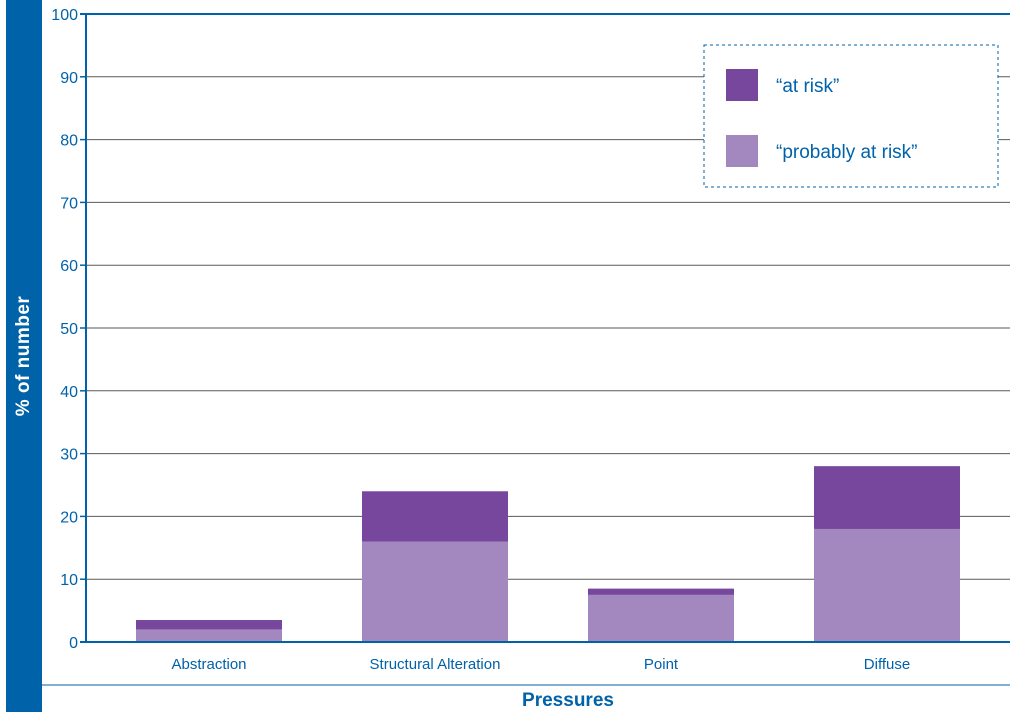 This screenshot has height=712, width=1012. What do you see at coordinates (69, 141) in the screenshot?
I see `y-tick-label: 80` at bounding box center [69, 141].